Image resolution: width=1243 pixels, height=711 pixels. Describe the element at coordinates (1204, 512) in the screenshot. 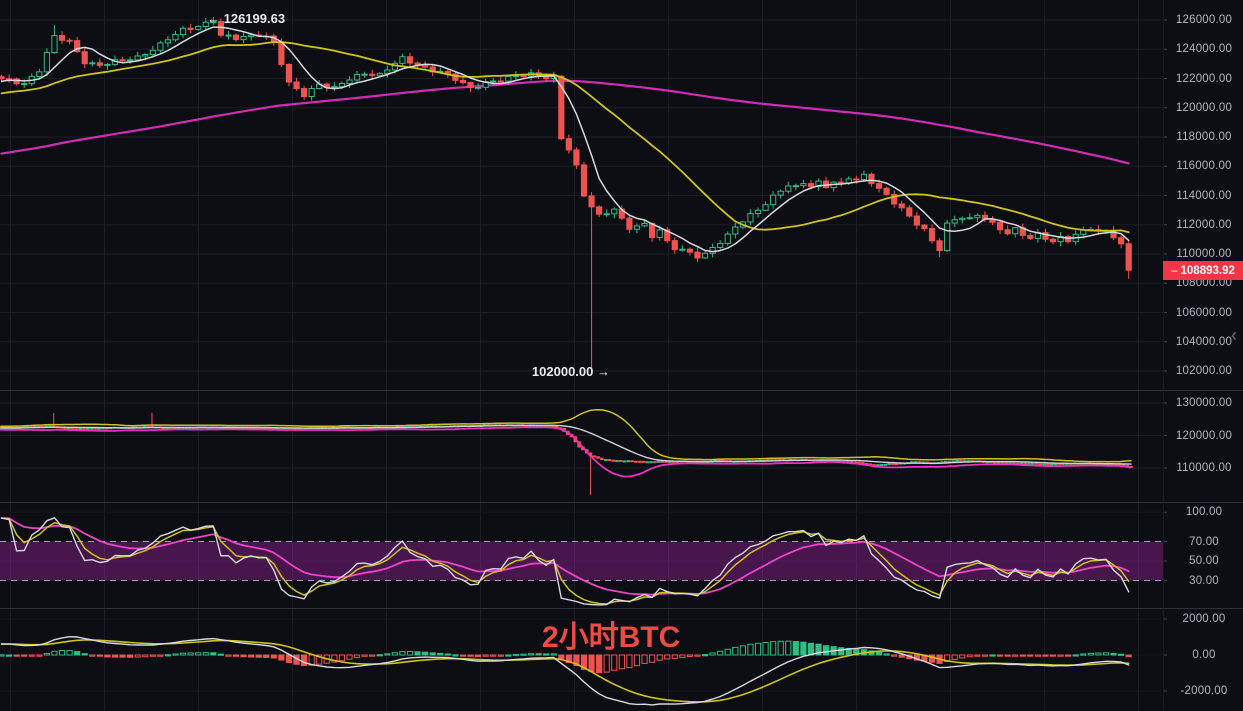

I see `axis-label: 100.00` at that location.